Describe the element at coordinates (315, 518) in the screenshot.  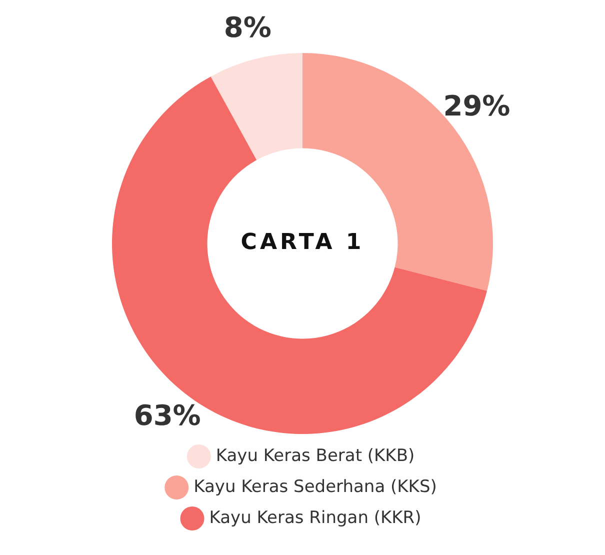
I see `legend-label: Kayu Keras Ringan (KKR)` at that location.